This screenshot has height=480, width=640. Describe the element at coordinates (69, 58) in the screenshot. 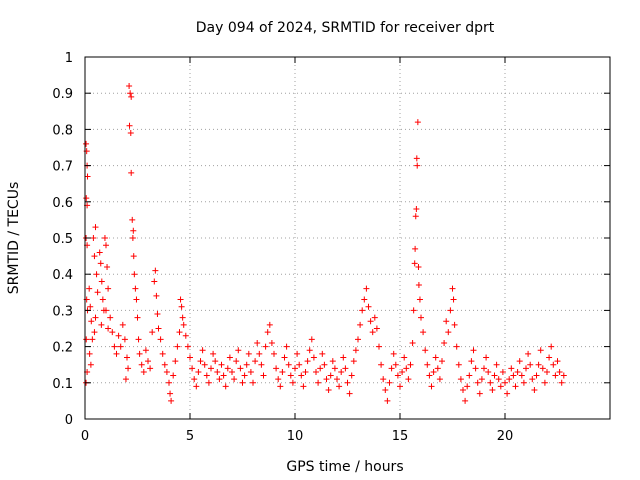

I see `y-tick-label: 1` at that location.